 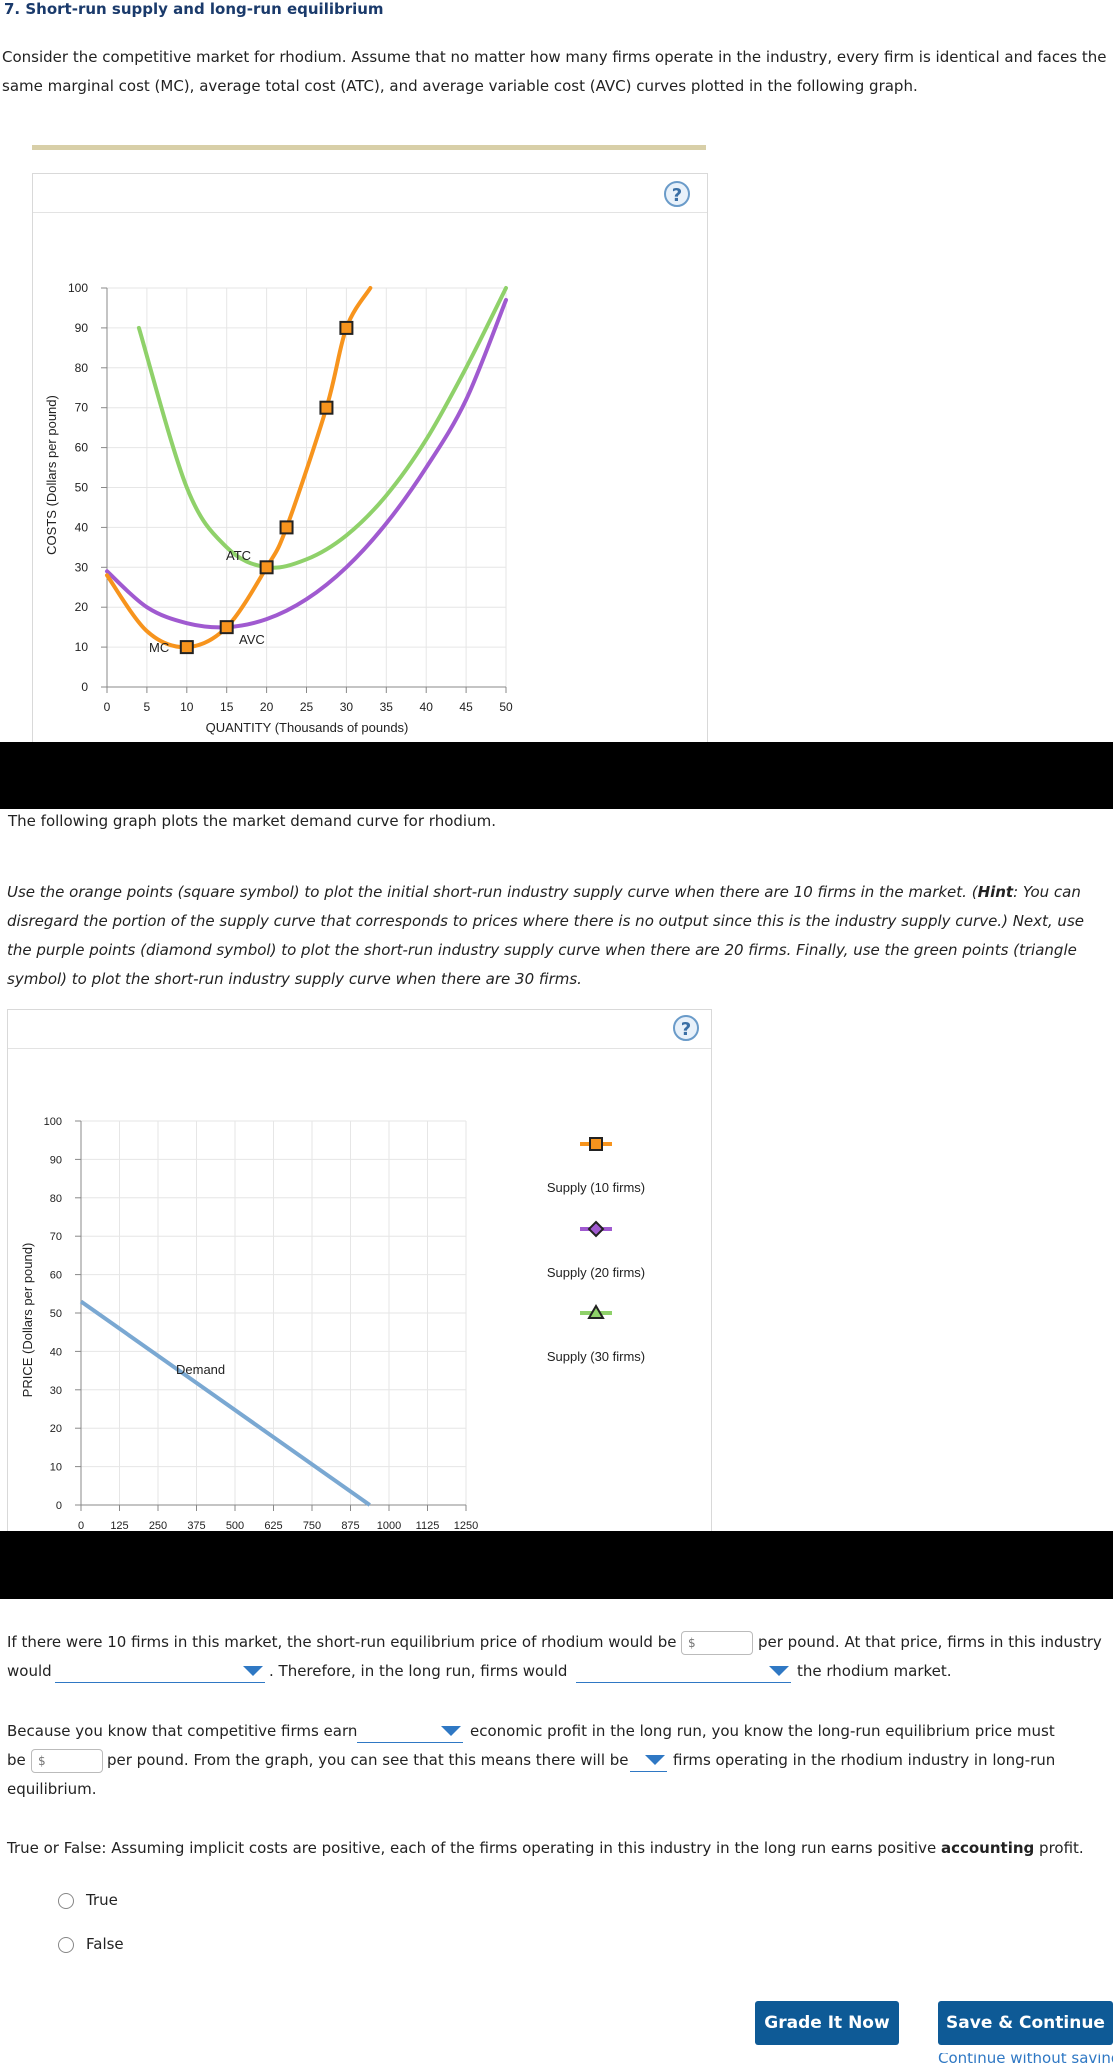 What do you see at coordinates (387, 707) in the screenshot?
I see `x-tick-label: 35` at bounding box center [387, 707].